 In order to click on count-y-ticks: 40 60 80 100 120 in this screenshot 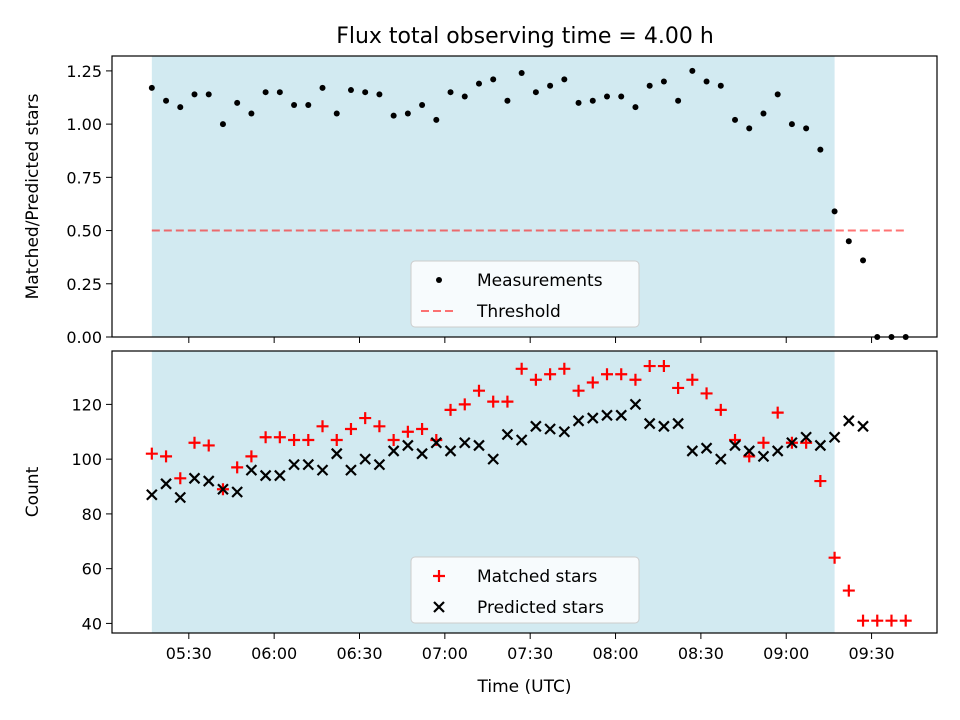, I will do `click(91, 514)`.